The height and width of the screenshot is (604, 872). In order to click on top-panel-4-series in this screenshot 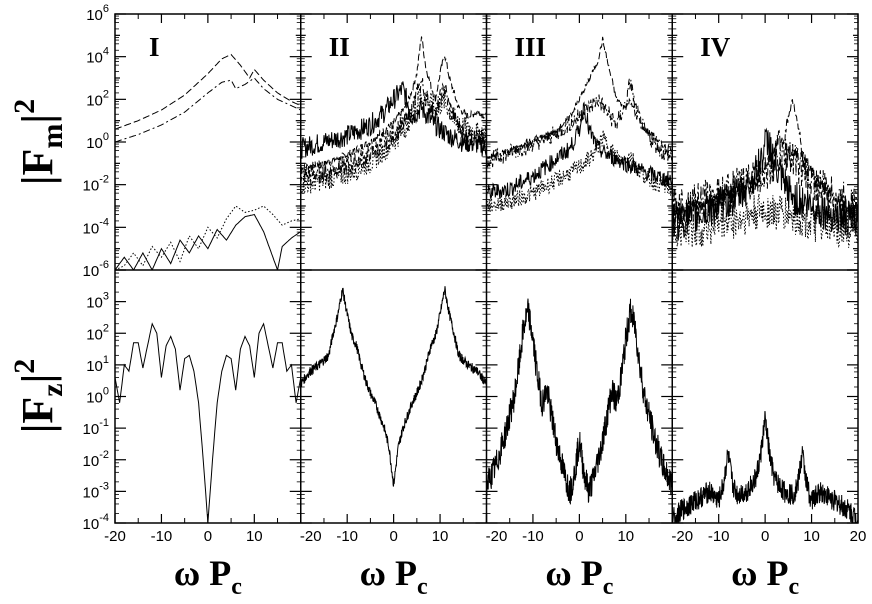, I will do `click(765, 174)`.